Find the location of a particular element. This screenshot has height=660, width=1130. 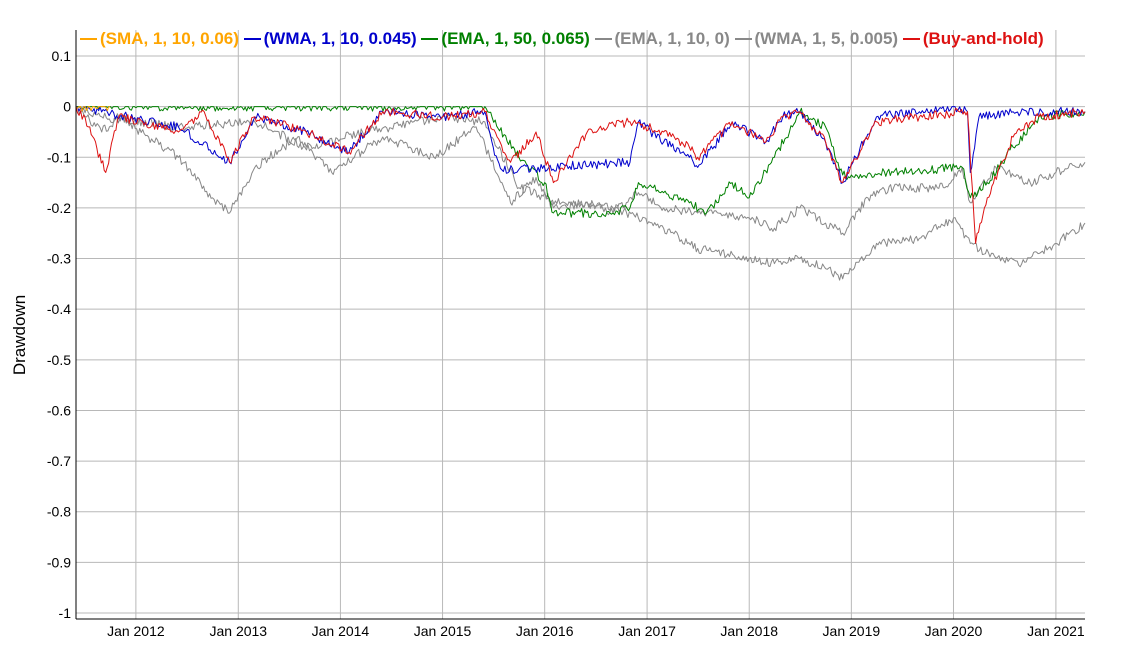

legend-item: (Buy-and-hold) is located at coordinates (973, 38).